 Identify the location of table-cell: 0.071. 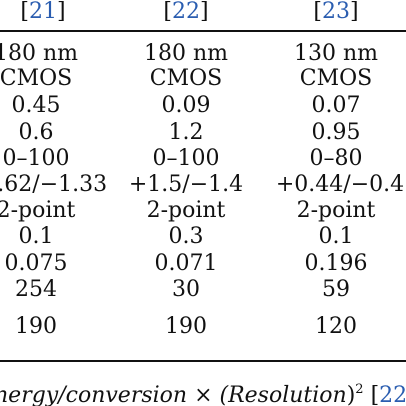
(186, 263).